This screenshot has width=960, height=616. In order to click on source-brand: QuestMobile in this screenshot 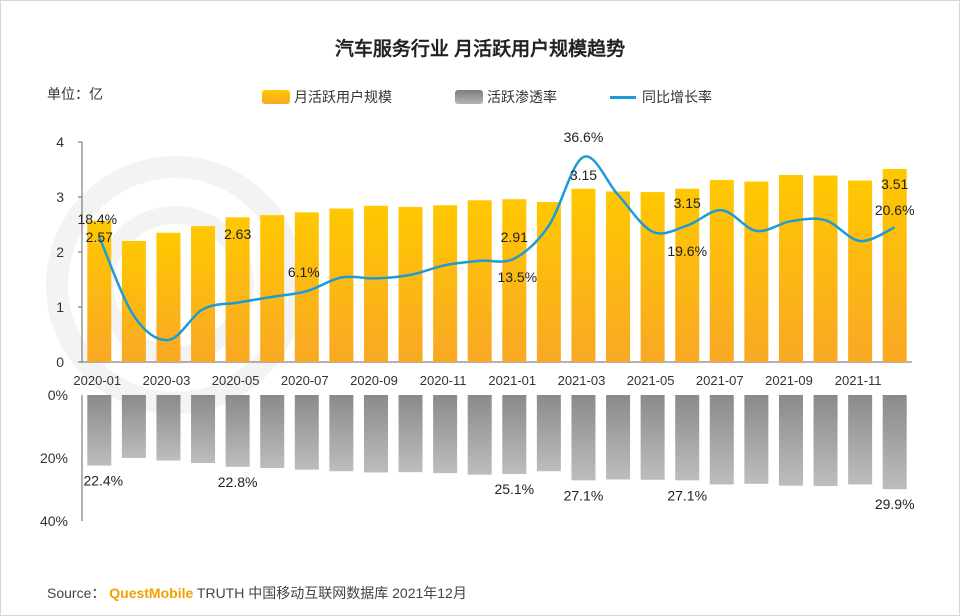, I will do `click(151, 593)`.